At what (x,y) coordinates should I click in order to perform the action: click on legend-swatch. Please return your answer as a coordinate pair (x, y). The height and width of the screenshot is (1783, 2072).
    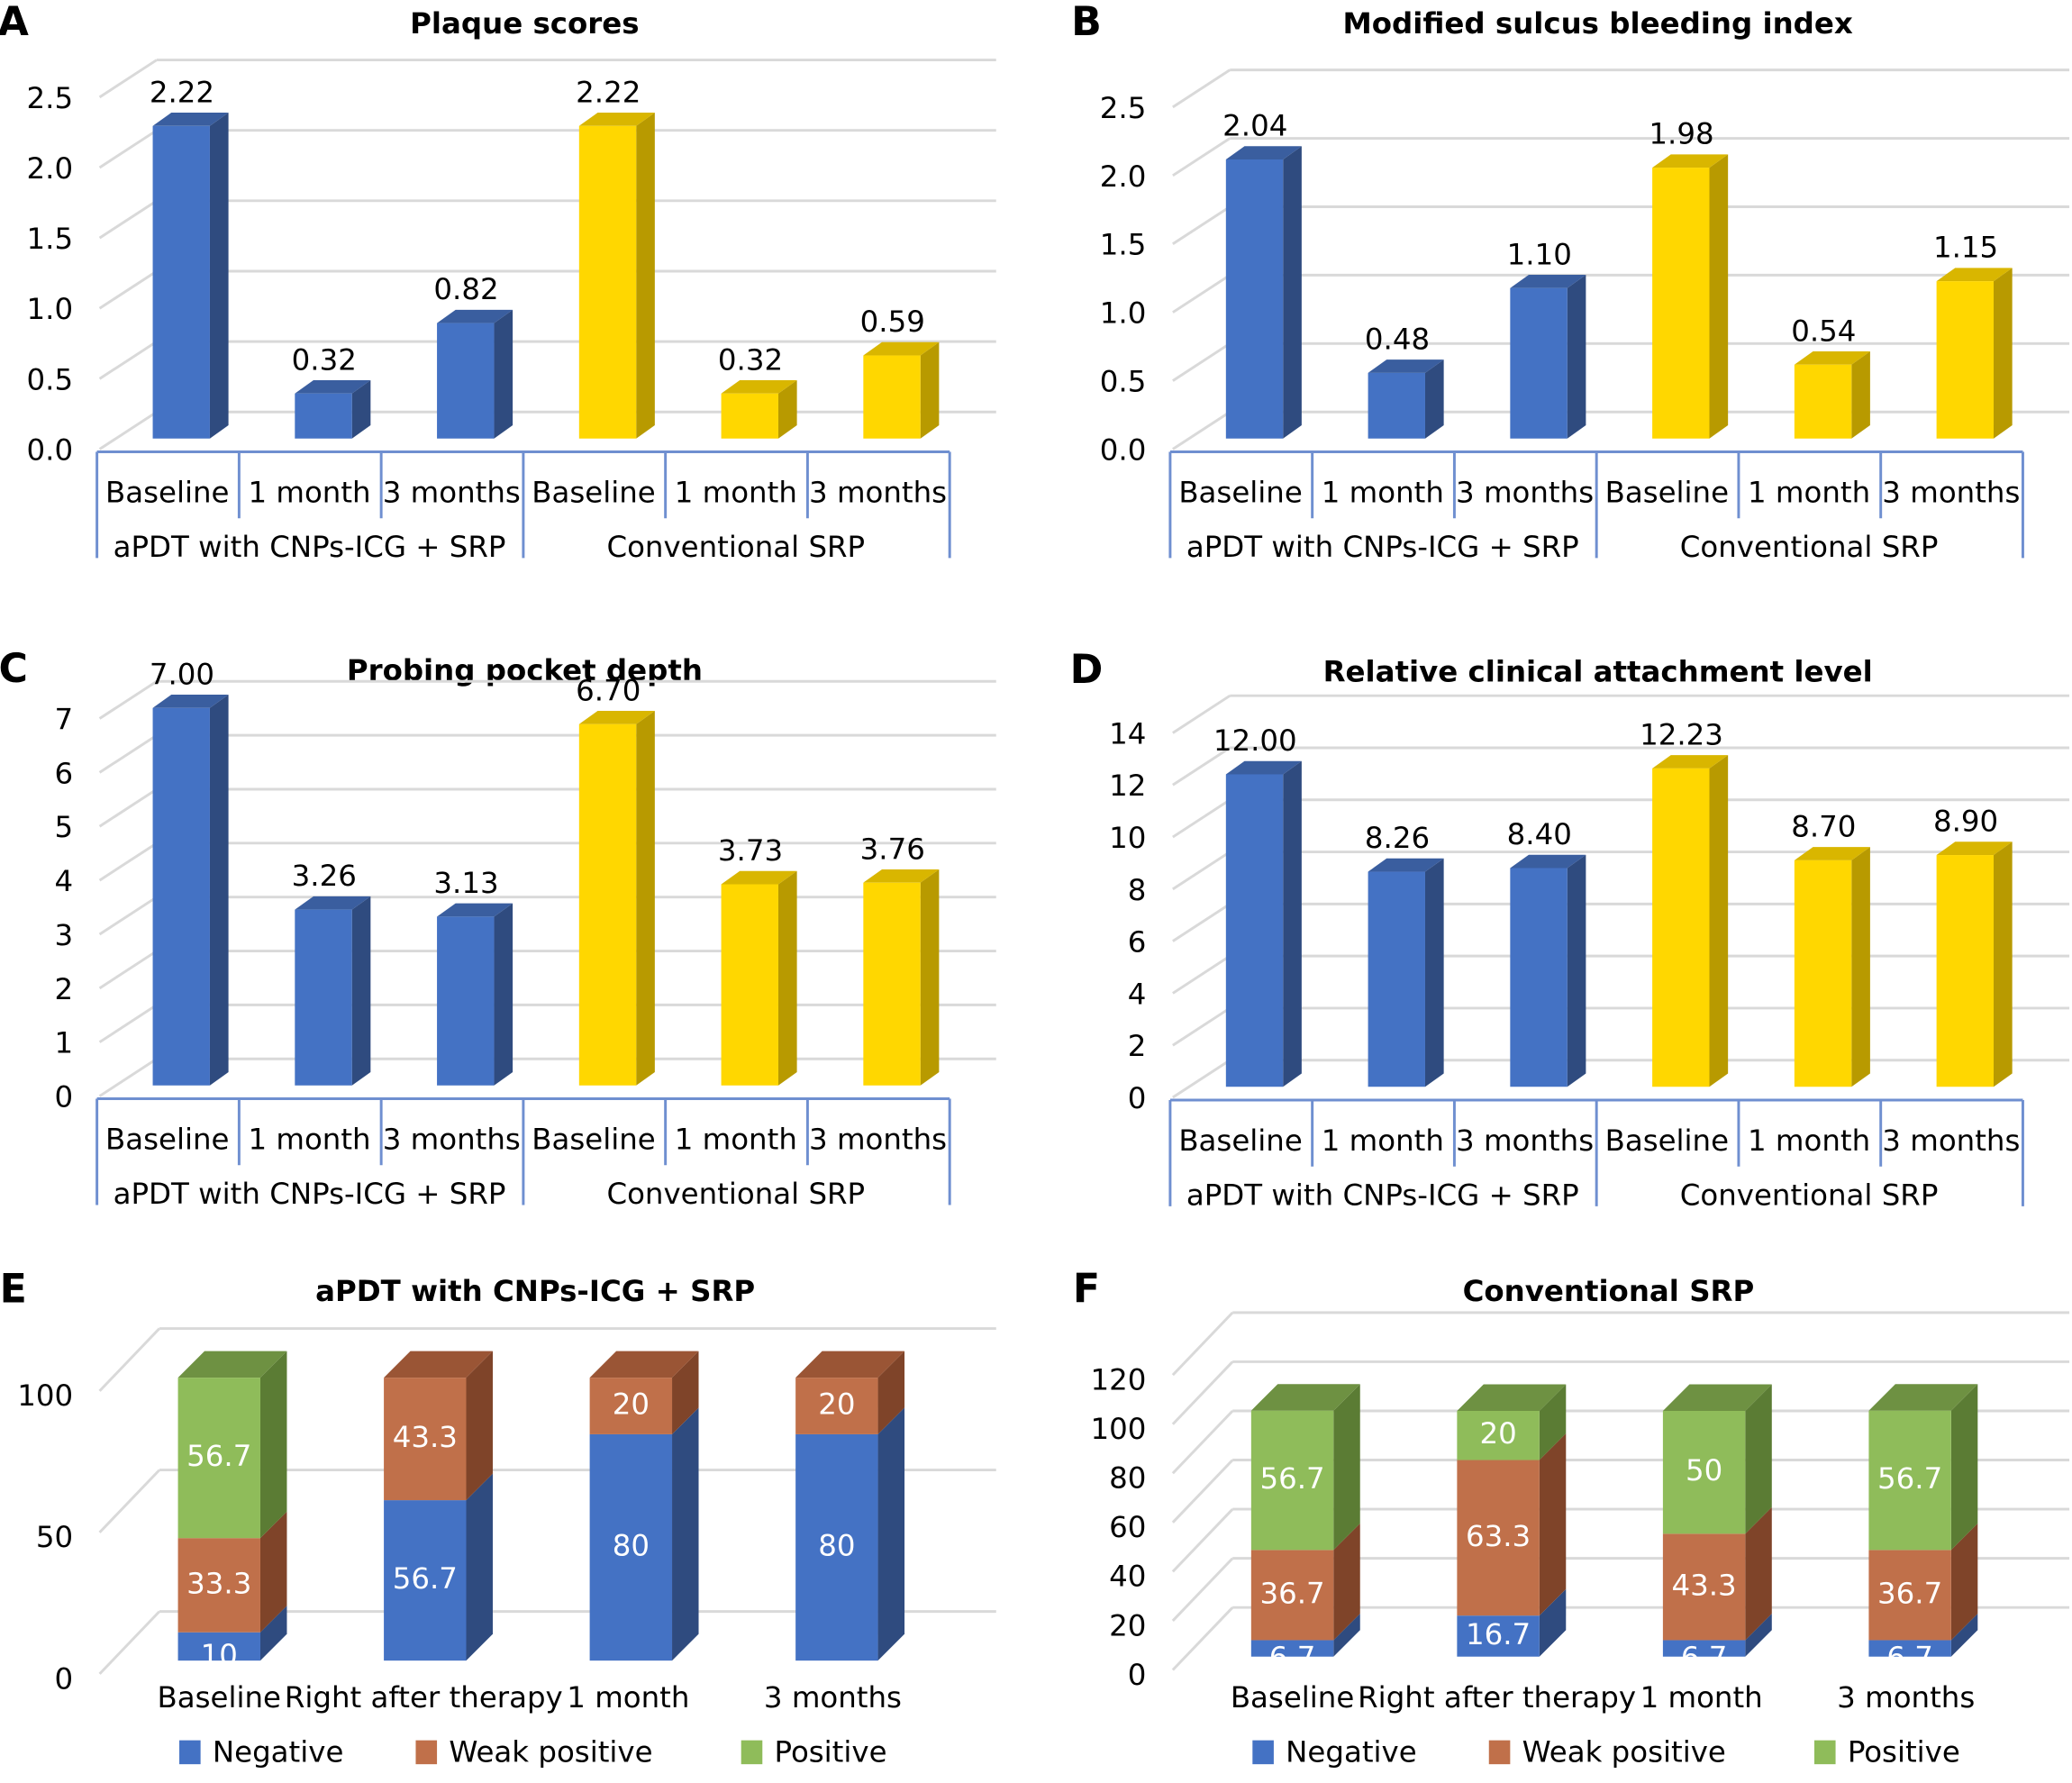
    Looking at the image, I should click on (190, 1752).